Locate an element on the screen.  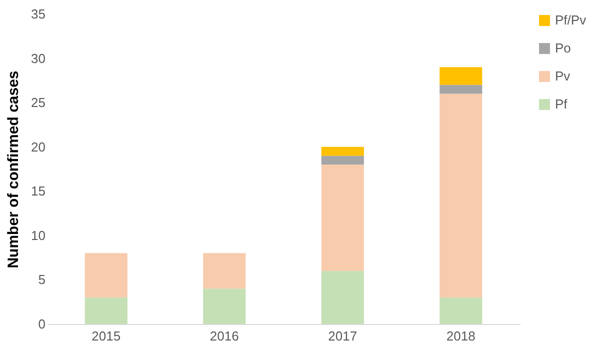
x-tick-label: 2018 is located at coordinates (461, 336).